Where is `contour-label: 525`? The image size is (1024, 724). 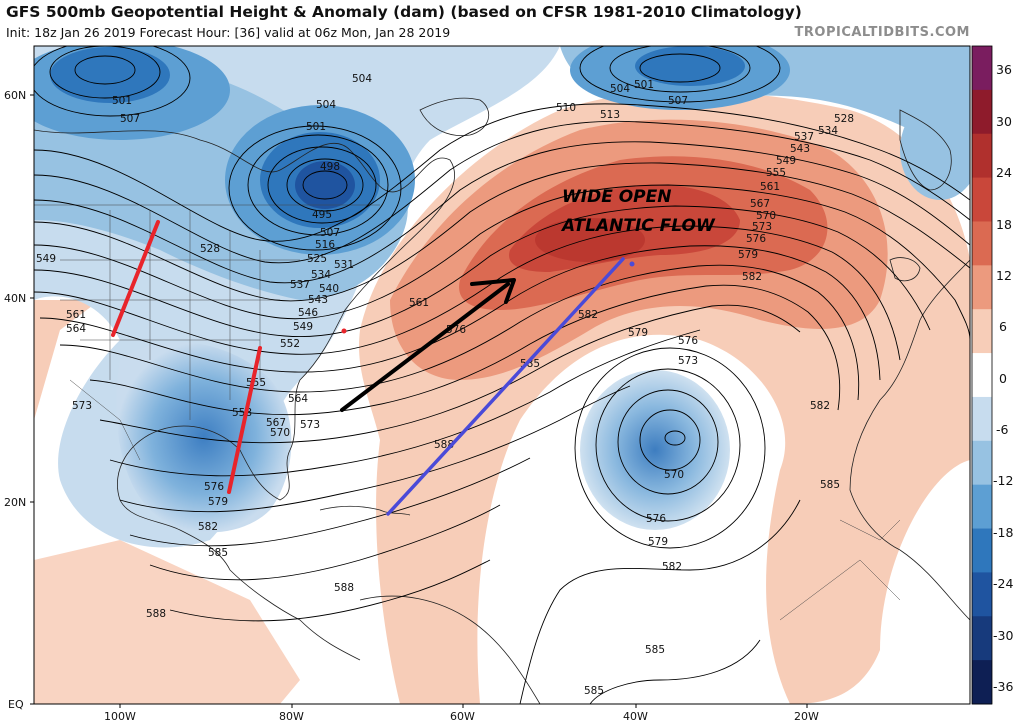
contour-label: 525 is located at coordinates (317, 259).